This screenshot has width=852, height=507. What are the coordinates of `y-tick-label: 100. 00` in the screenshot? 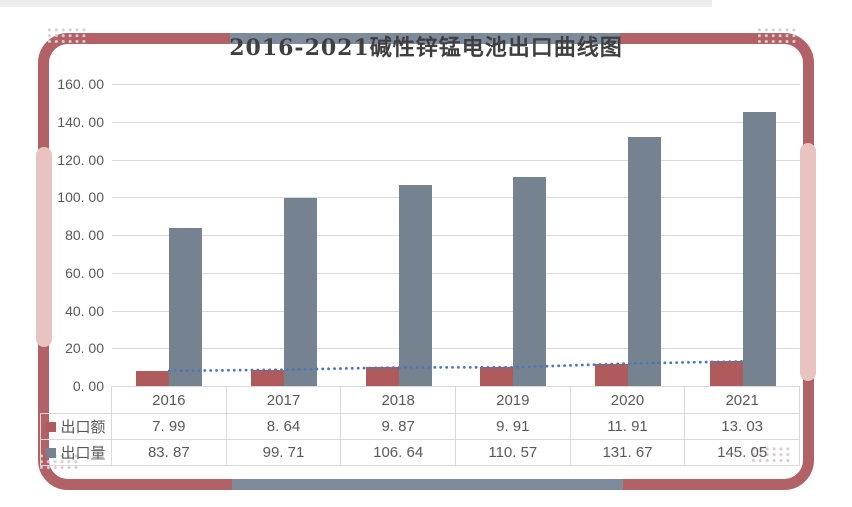 It's located at (80, 197).